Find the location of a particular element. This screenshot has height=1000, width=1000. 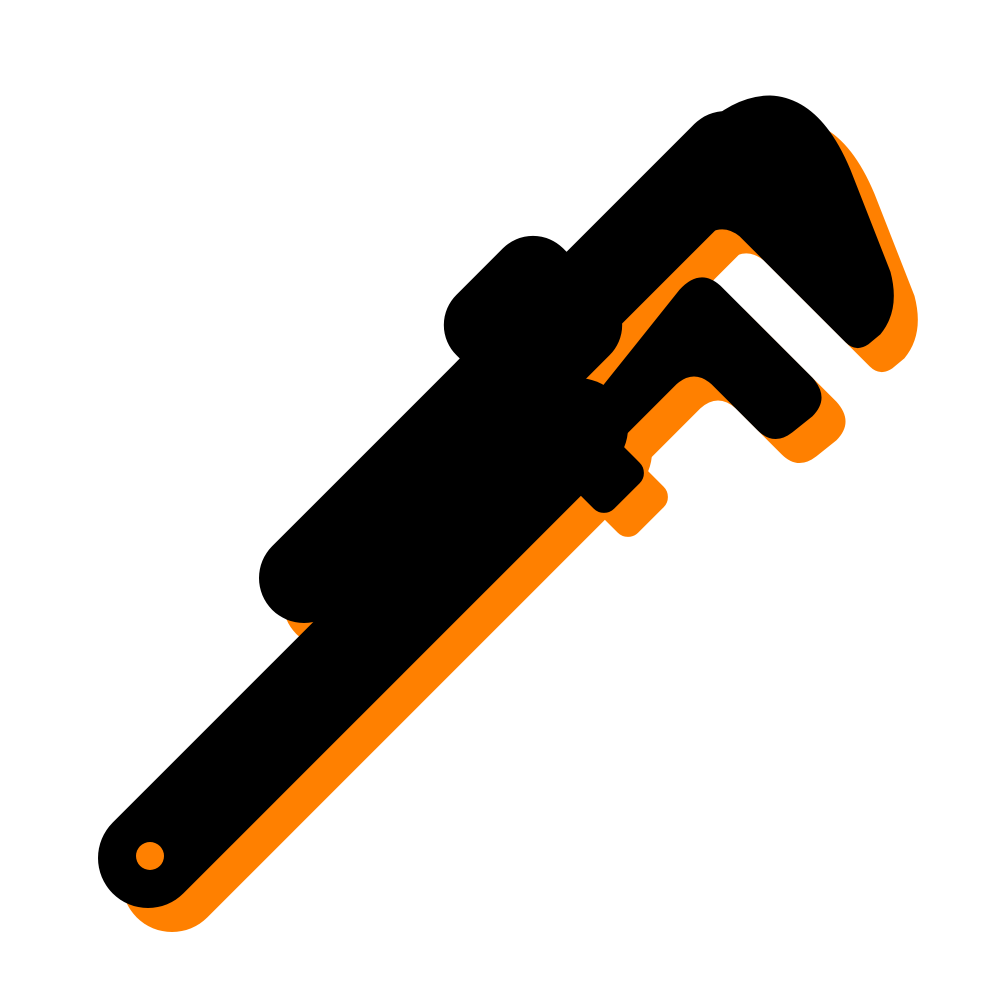

hanging-hole is located at coordinates (150, 856).